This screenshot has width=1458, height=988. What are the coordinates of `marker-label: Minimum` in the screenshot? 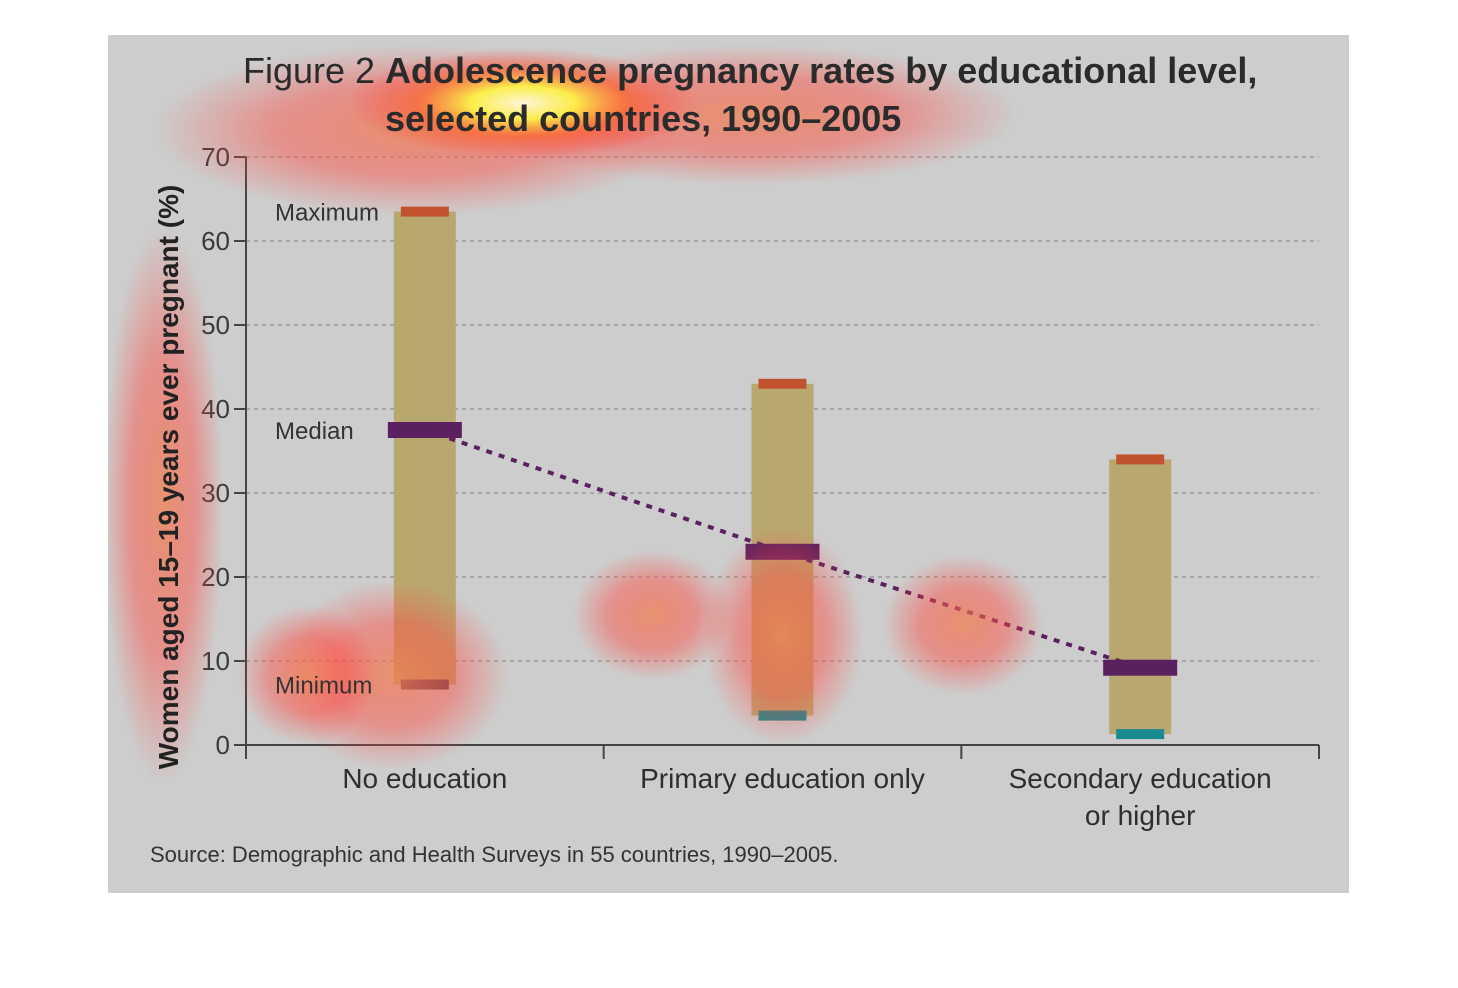 It's located at (323, 686).